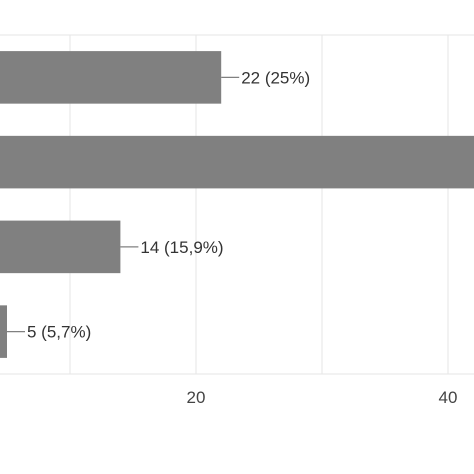  Describe the element at coordinates (275, 77) in the screenshot. I see `data-label-1: 22 (25%)` at that location.